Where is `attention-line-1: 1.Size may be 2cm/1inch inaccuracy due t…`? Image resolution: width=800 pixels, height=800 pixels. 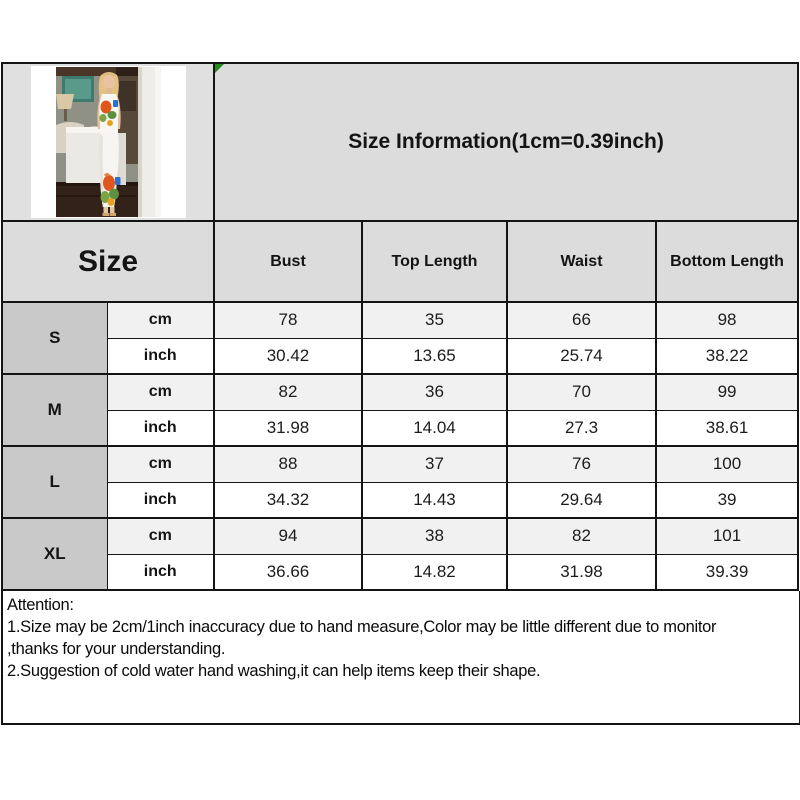 attention-line-1: 1.Size may be 2cm/1inch inaccuracy due t… is located at coordinates (362, 627).